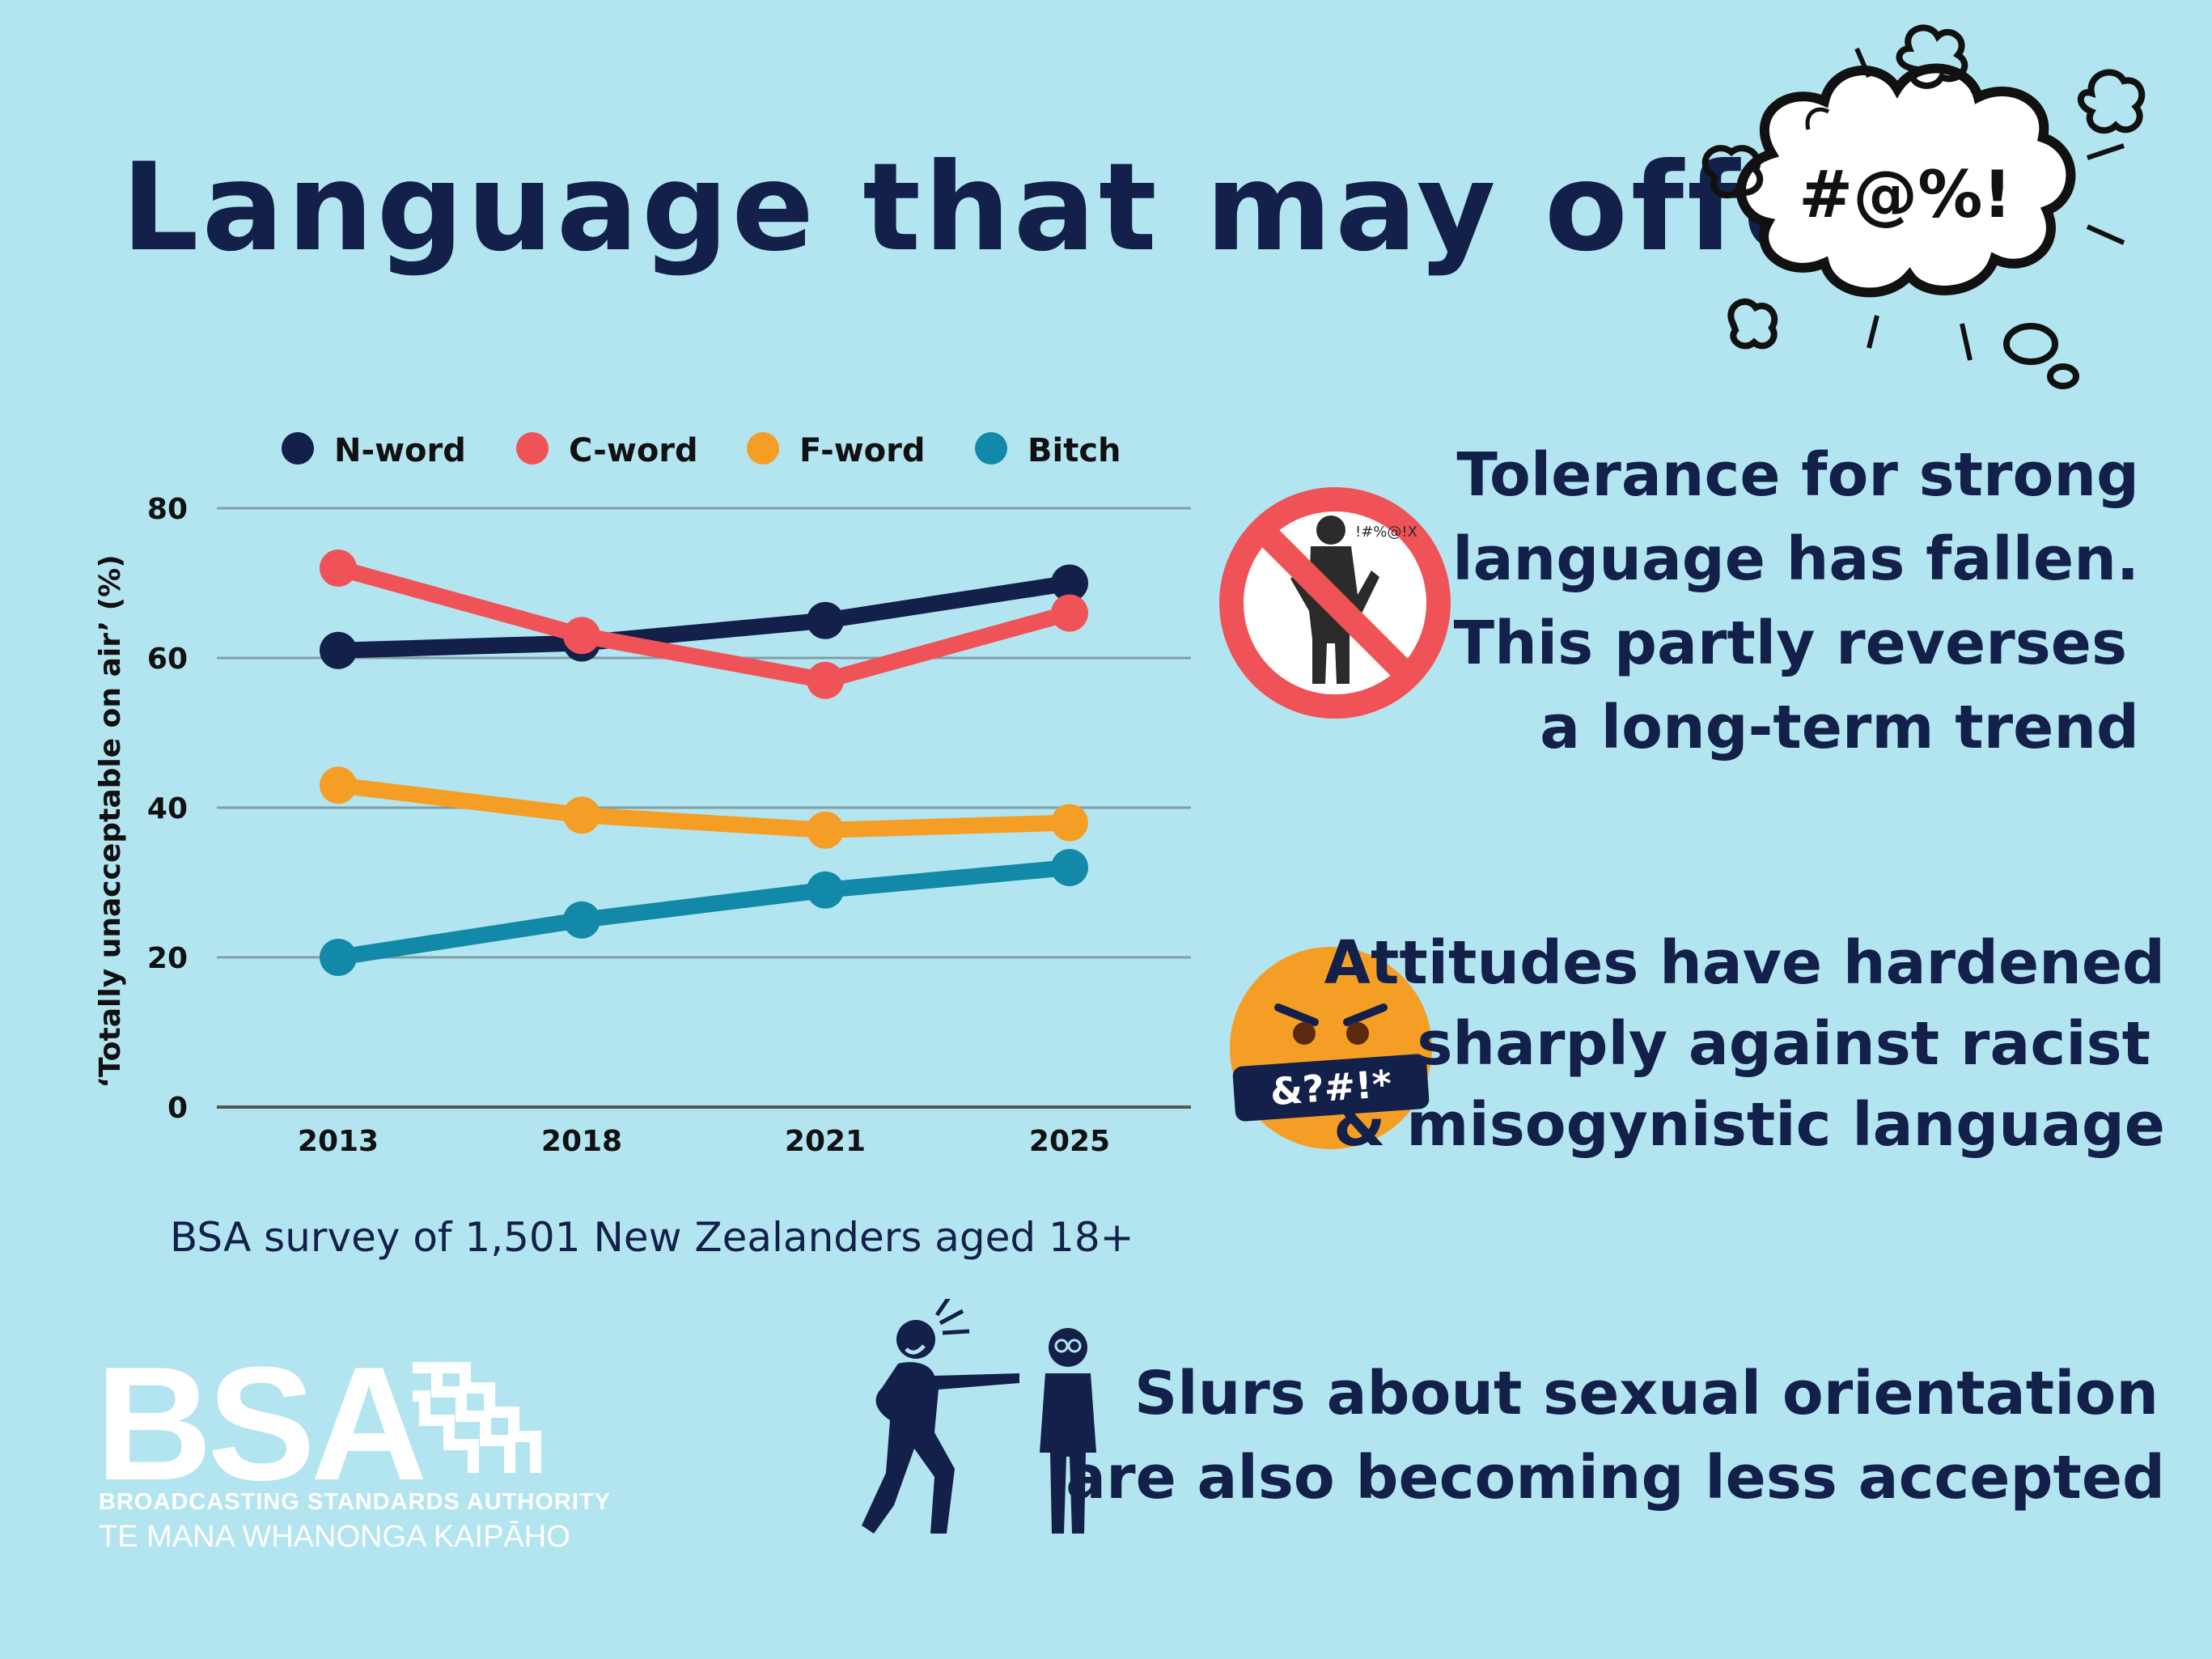 The height and width of the screenshot is (1659, 2212). What do you see at coordinates (1386, 532) in the screenshot?
I see `no-sign-swear-text: !#%@!X` at bounding box center [1386, 532].